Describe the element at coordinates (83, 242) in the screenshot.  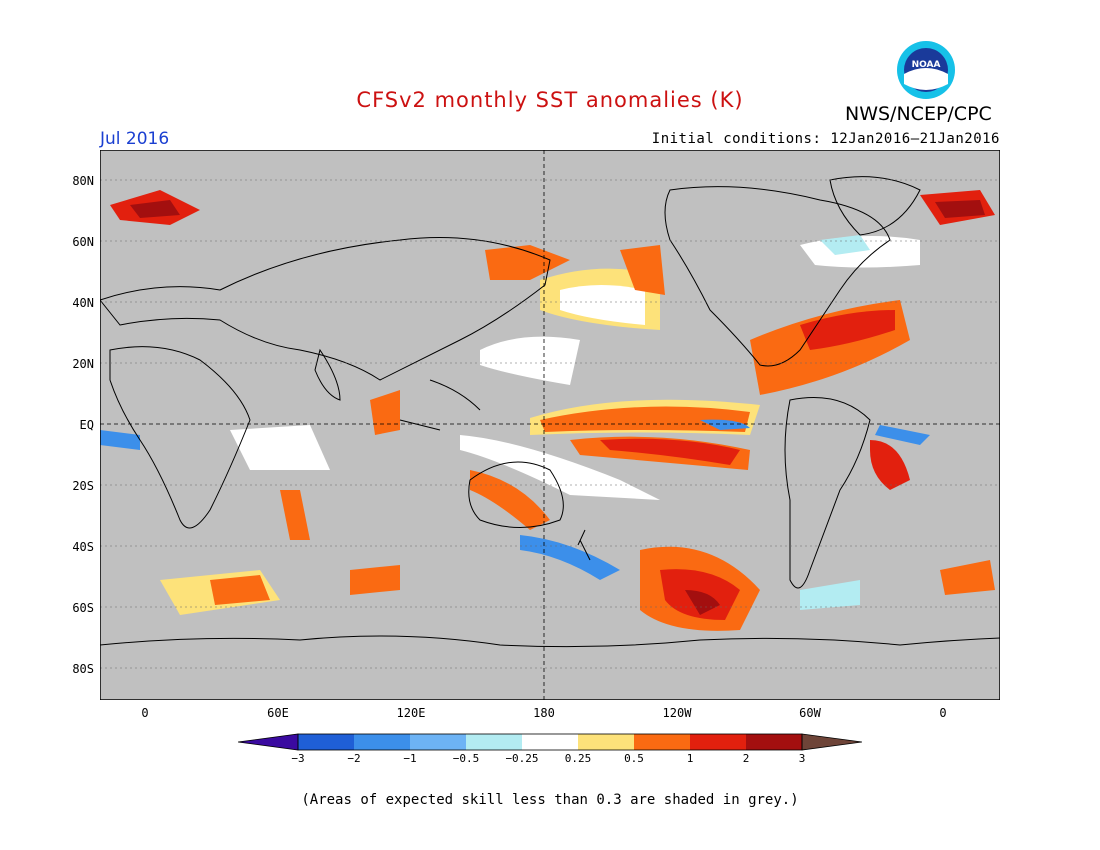
I see `lat-label: 60N` at that location.